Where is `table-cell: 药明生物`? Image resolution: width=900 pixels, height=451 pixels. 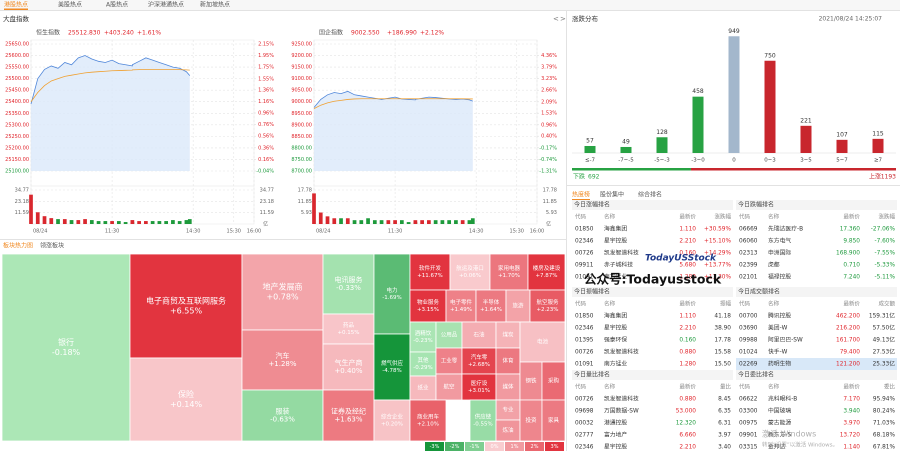
table-cell: 药明生物 is located at coordinates (779, 364).